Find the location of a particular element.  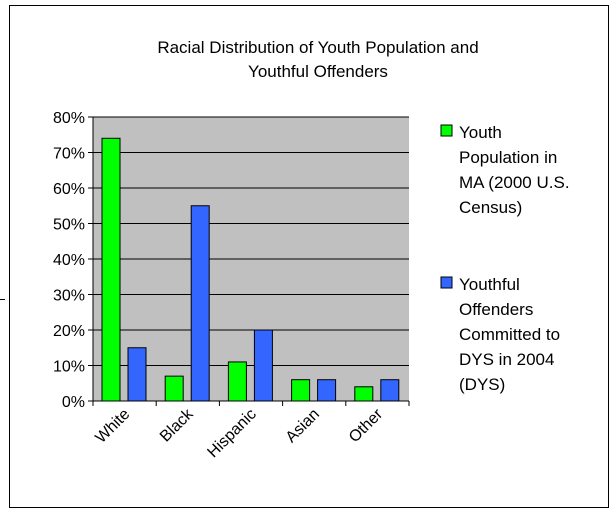

legend-label-line: DYS in 2004 is located at coordinates (506, 359).